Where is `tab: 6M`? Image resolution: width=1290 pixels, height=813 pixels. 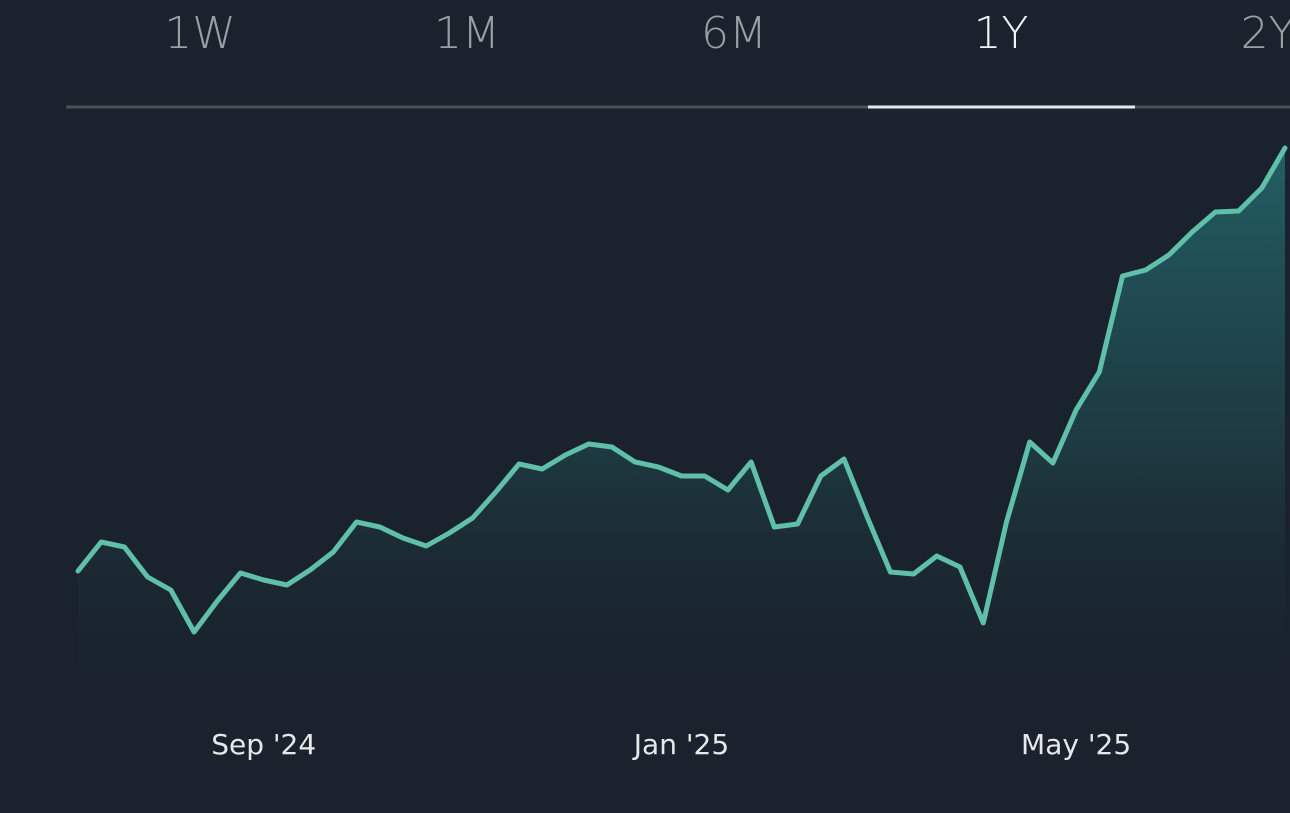 tab: 6M is located at coordinates (734, 33).